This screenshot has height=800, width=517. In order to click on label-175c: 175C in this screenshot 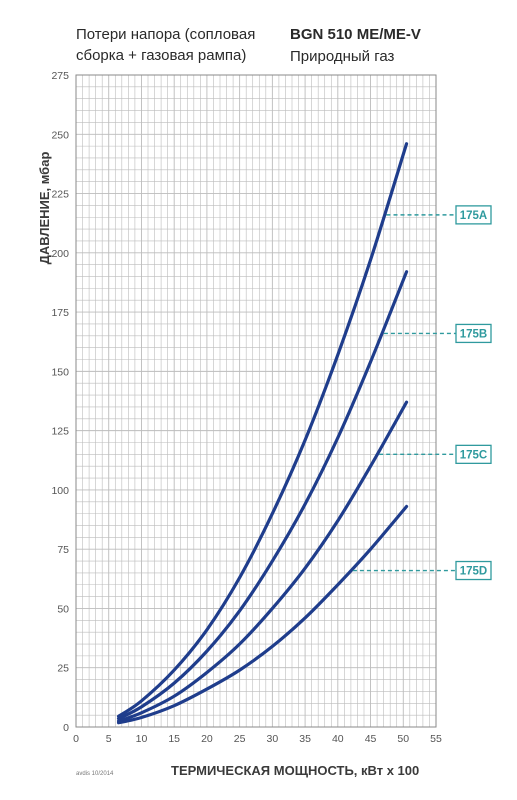, I will do `click(474, 456)`.